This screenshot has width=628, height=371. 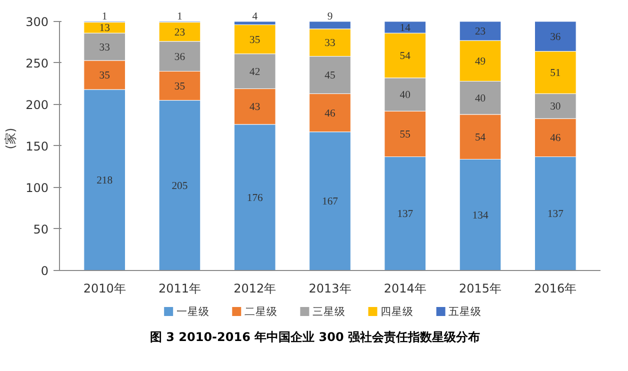 I want to click on x-tick-label: 2015年, so click(x=480, y=289).